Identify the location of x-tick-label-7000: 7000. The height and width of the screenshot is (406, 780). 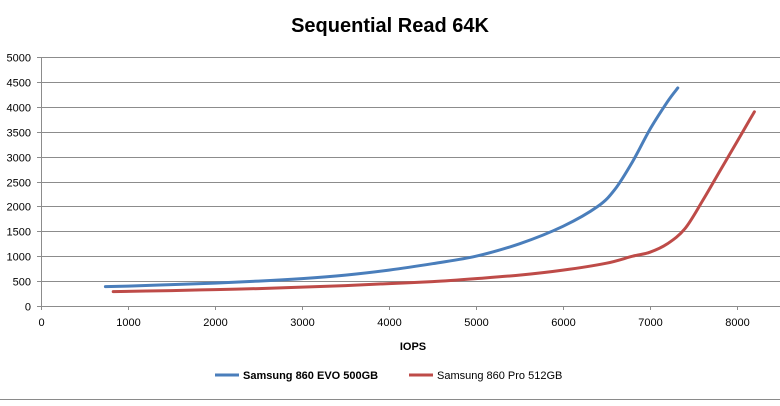
(650, 323).